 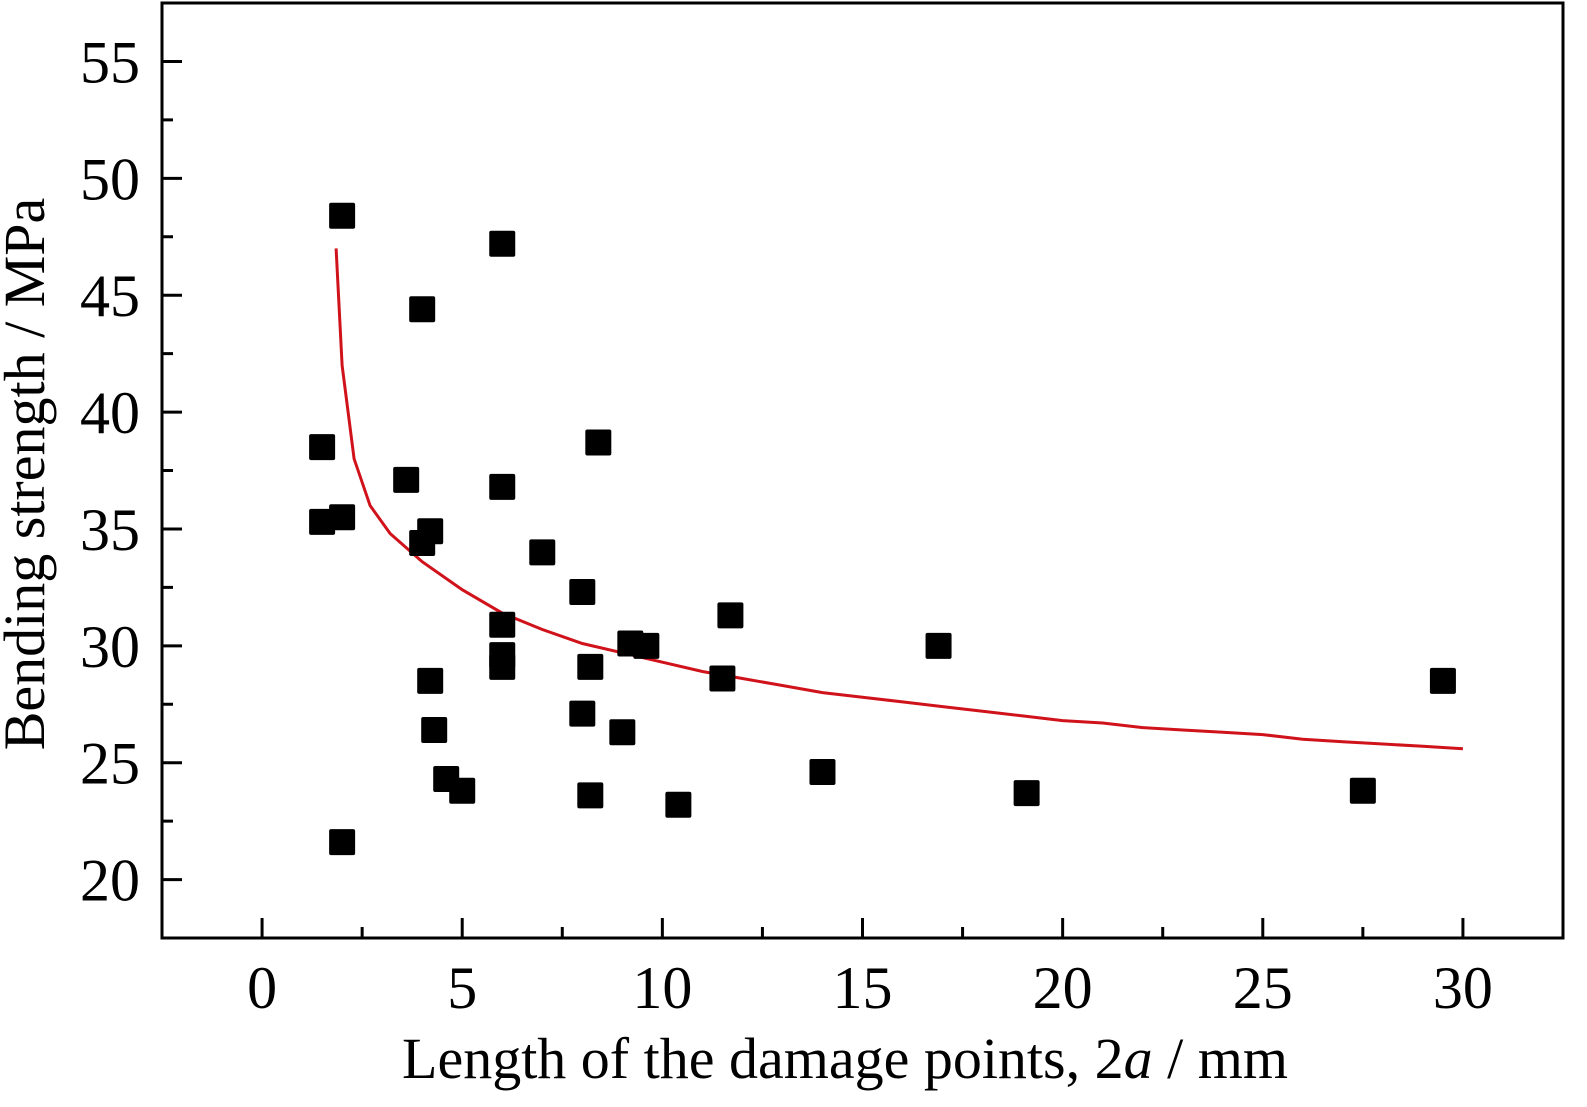 I want to click on x-tick-label: 15, so click(x=863, y=988).